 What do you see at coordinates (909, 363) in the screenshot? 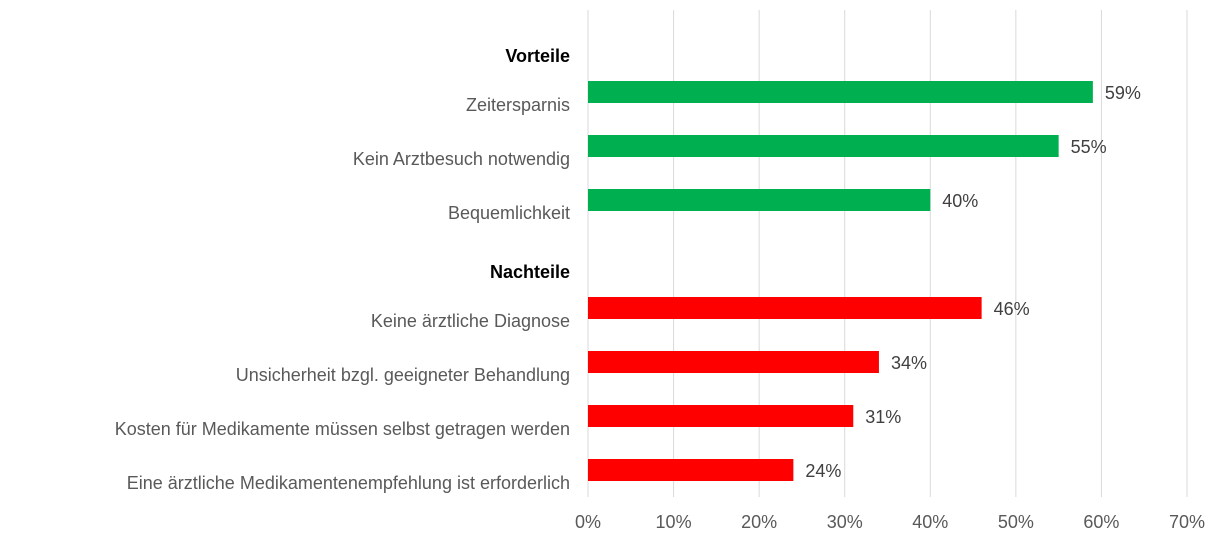
I see `value-label: 34%` at bounding box center [909, 363].